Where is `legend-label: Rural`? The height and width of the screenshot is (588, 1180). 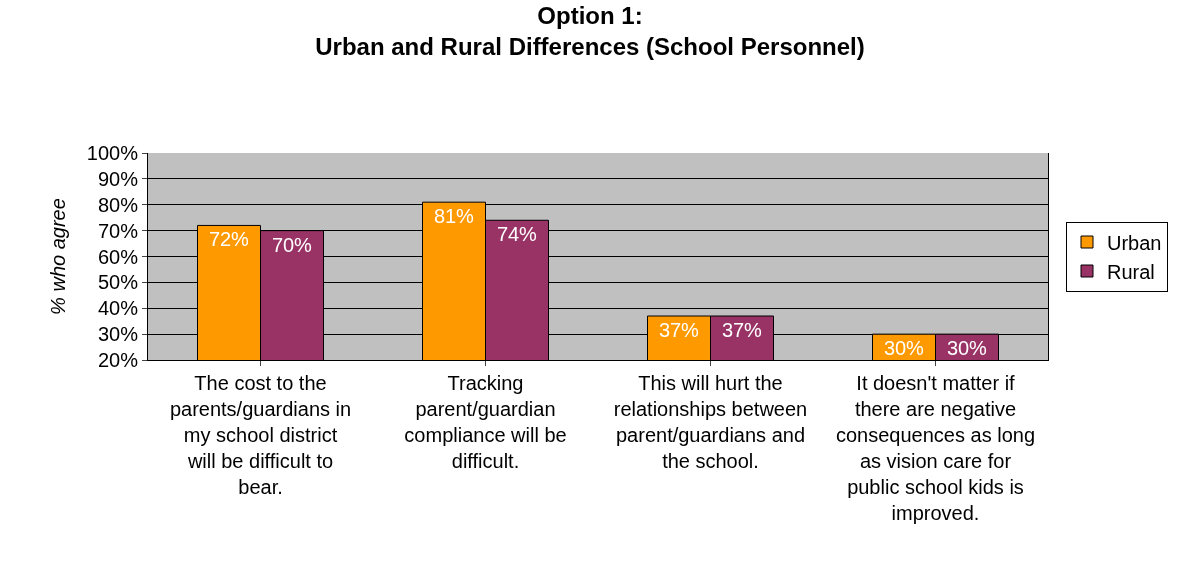 legend-label: Rural is located at coordinates (1131, 271).